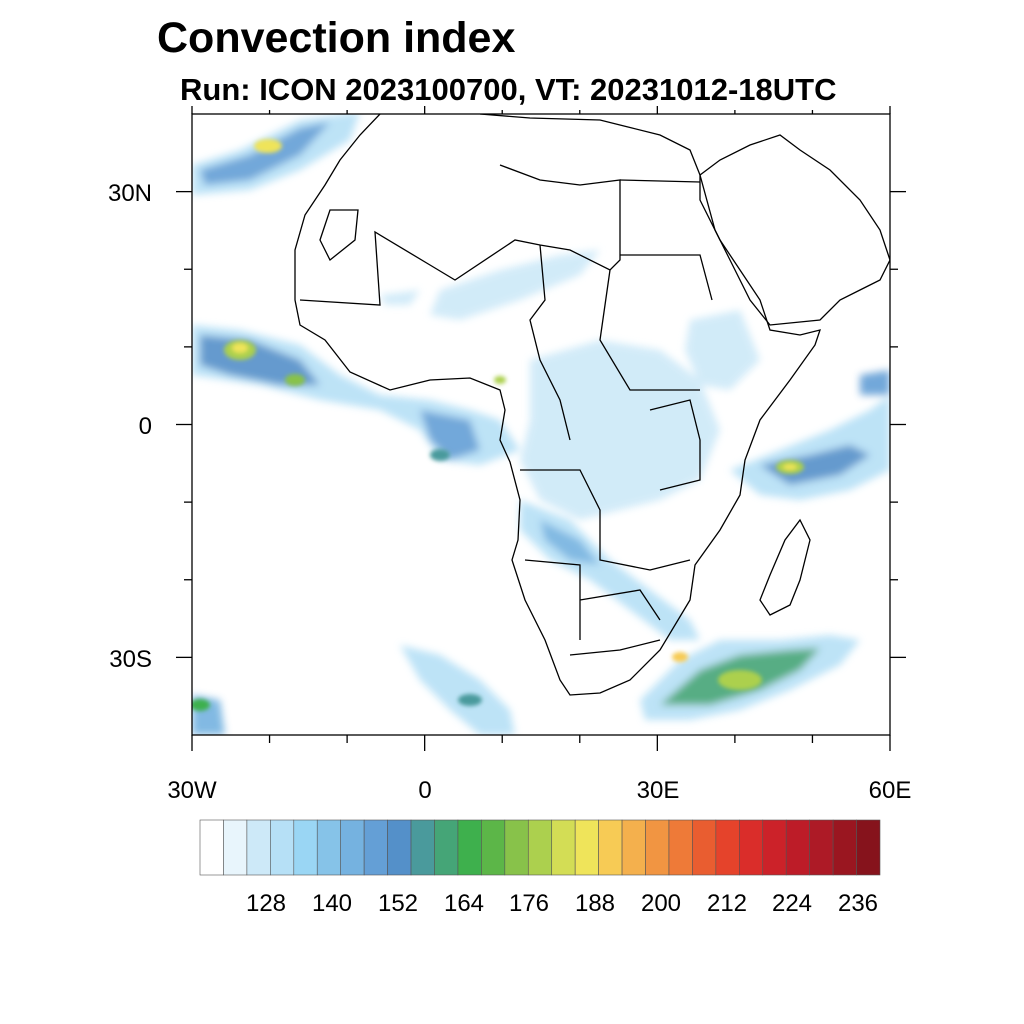 The image size is (1024, 1024). What do you see at coordinates (727, 903) in the screenshot?
I see `colorbar-label-212: 212` at bounding box center [727, 903].